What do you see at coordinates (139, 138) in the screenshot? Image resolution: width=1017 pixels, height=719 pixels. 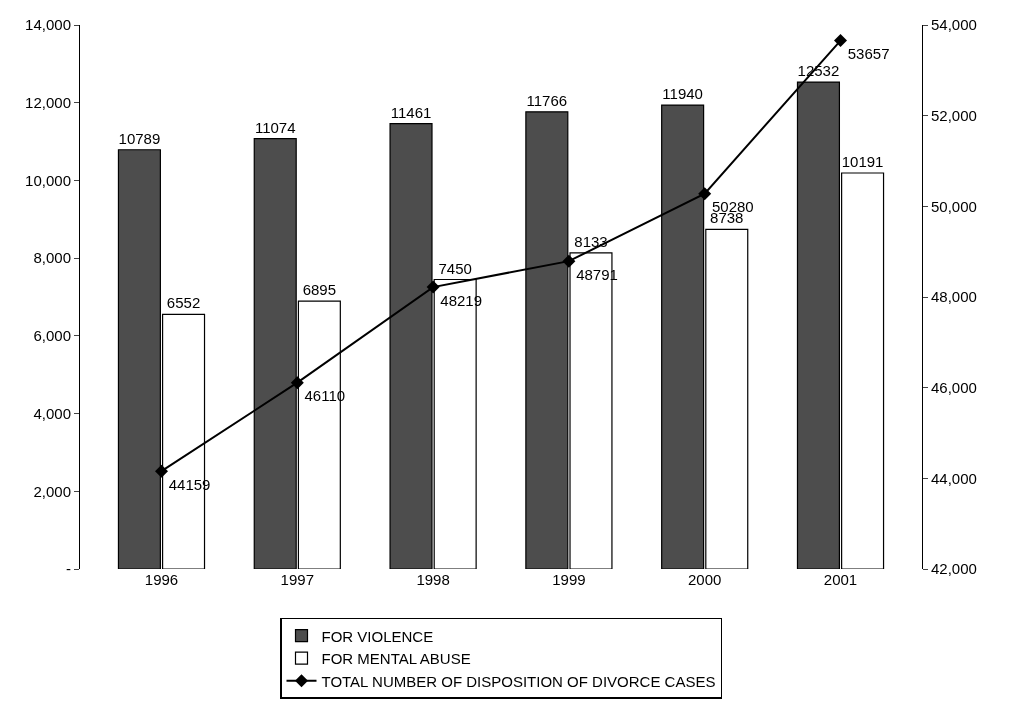 I see `data-label: 10789` at bounding box center [139, 138].